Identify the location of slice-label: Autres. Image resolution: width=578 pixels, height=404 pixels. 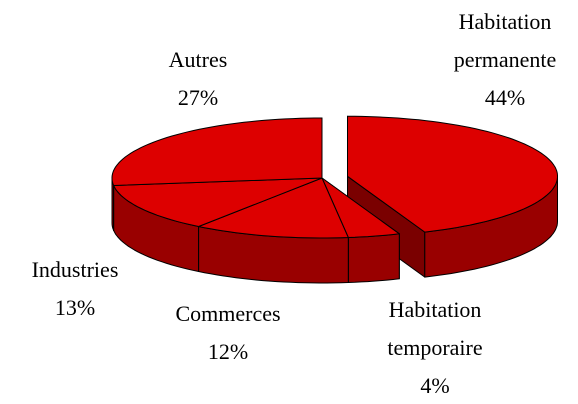
(198, 59).